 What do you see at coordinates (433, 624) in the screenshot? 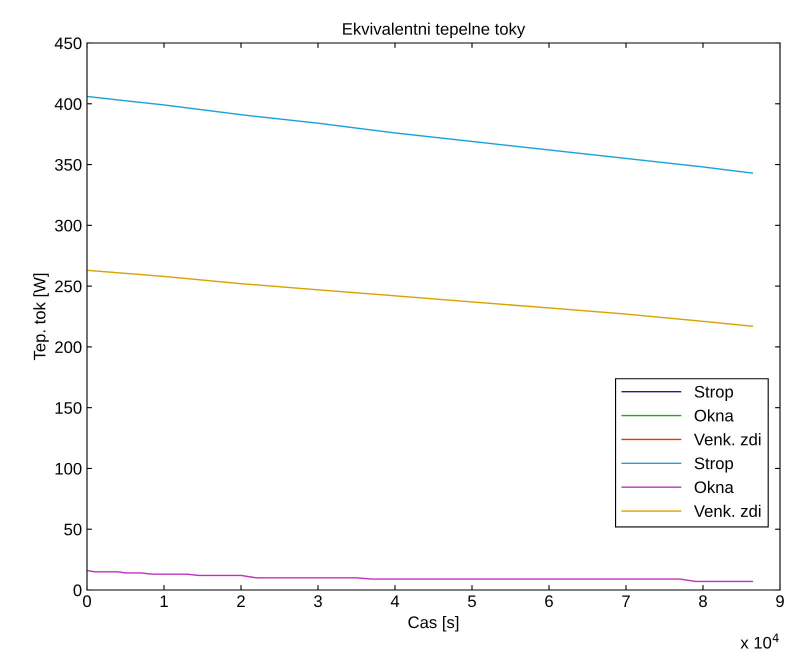
I see `x-axis-title: Cas [s]` at bounding box center [433, 624].